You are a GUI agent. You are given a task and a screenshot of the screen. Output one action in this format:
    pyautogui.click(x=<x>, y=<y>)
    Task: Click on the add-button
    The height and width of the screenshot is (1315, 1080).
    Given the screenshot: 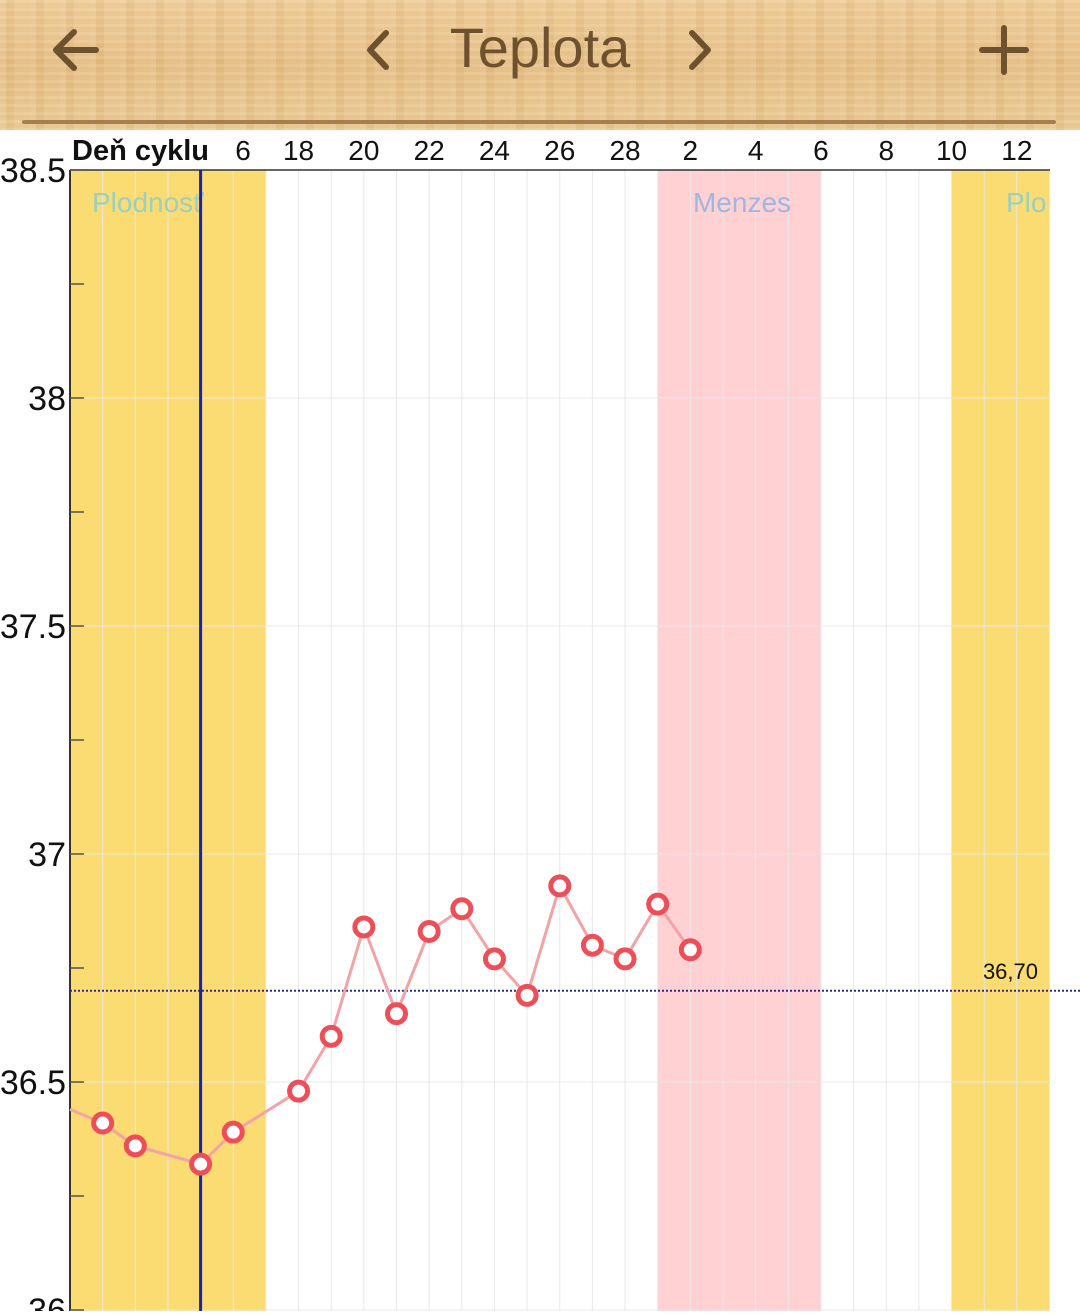 What is the action you would take?
    pyautogui.click(x=1004, y=50)
    